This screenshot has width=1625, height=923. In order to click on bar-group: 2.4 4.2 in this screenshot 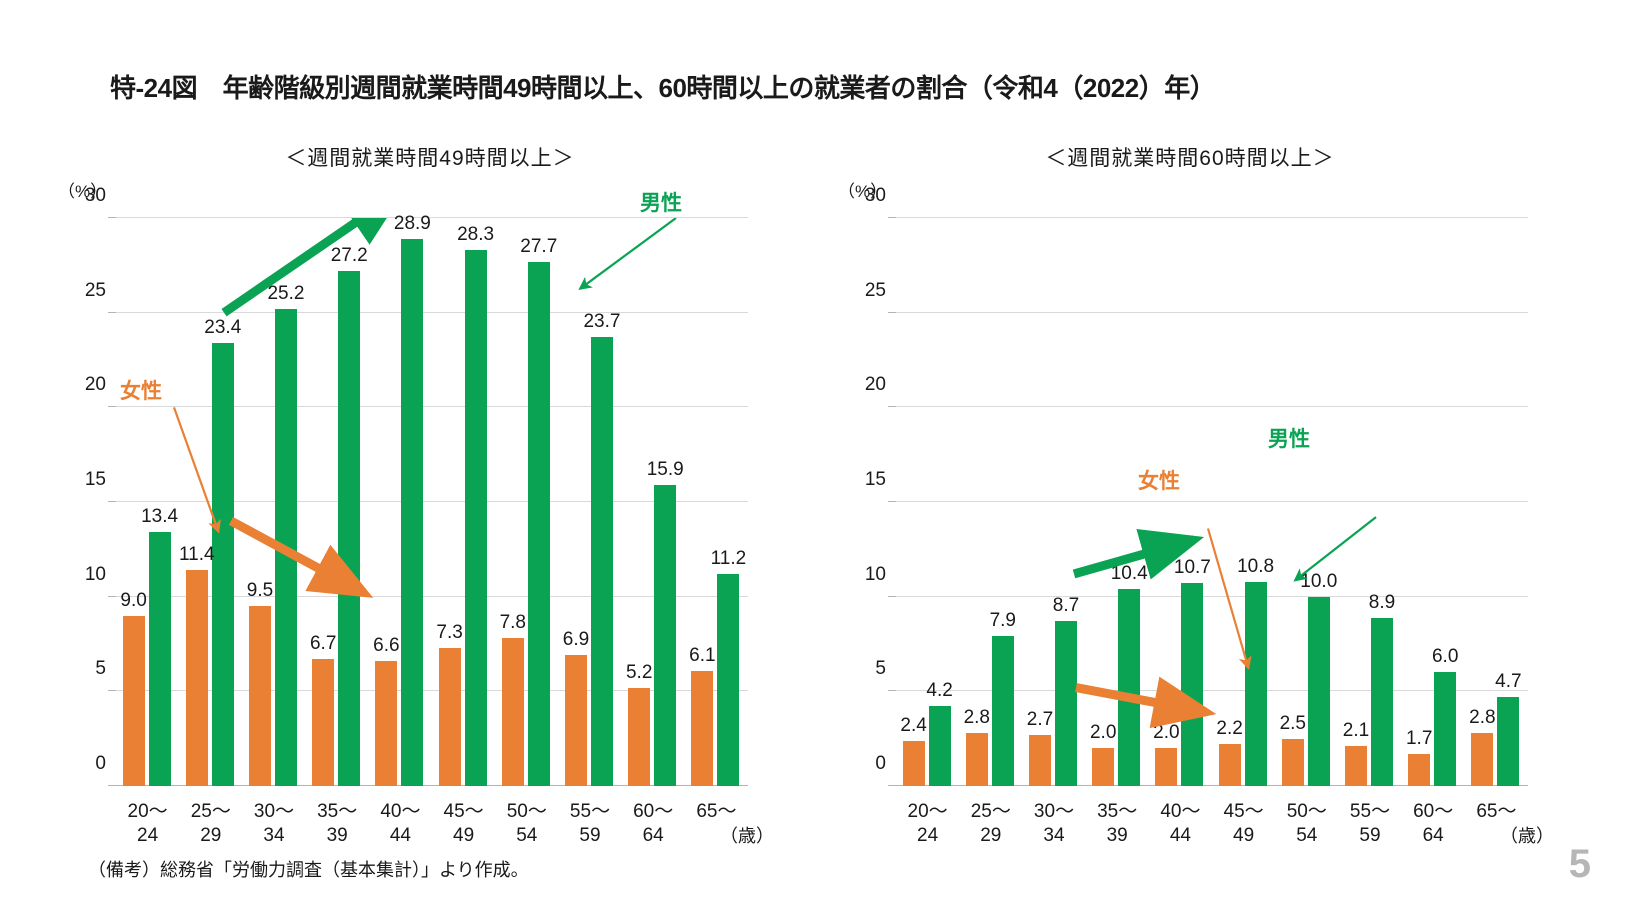, I will do `click(927, 502)`.